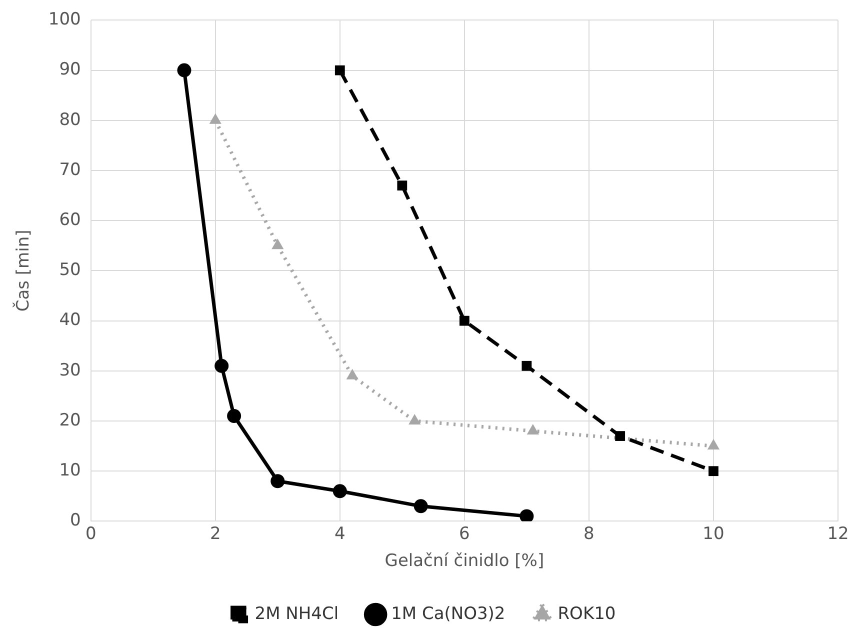 The width and height of the screenshot is (852, 637). What do you see at coordinates (70, 220) in the screenshot?
I see `y-tick-label: 60` at bounding box center [70, 220].